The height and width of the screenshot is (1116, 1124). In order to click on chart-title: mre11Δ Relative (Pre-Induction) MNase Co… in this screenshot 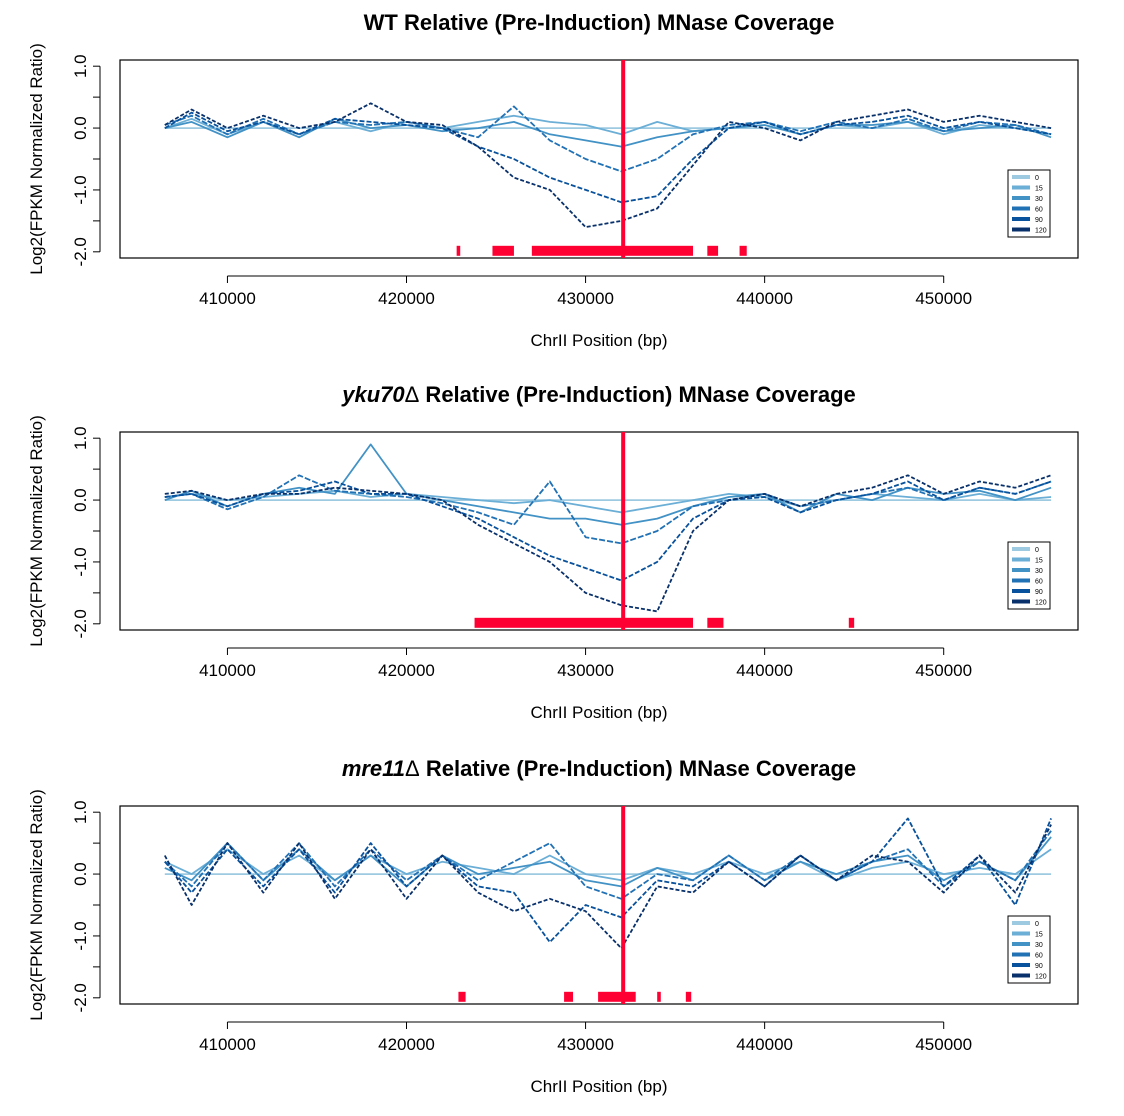, I will do `click(599, 768)`.